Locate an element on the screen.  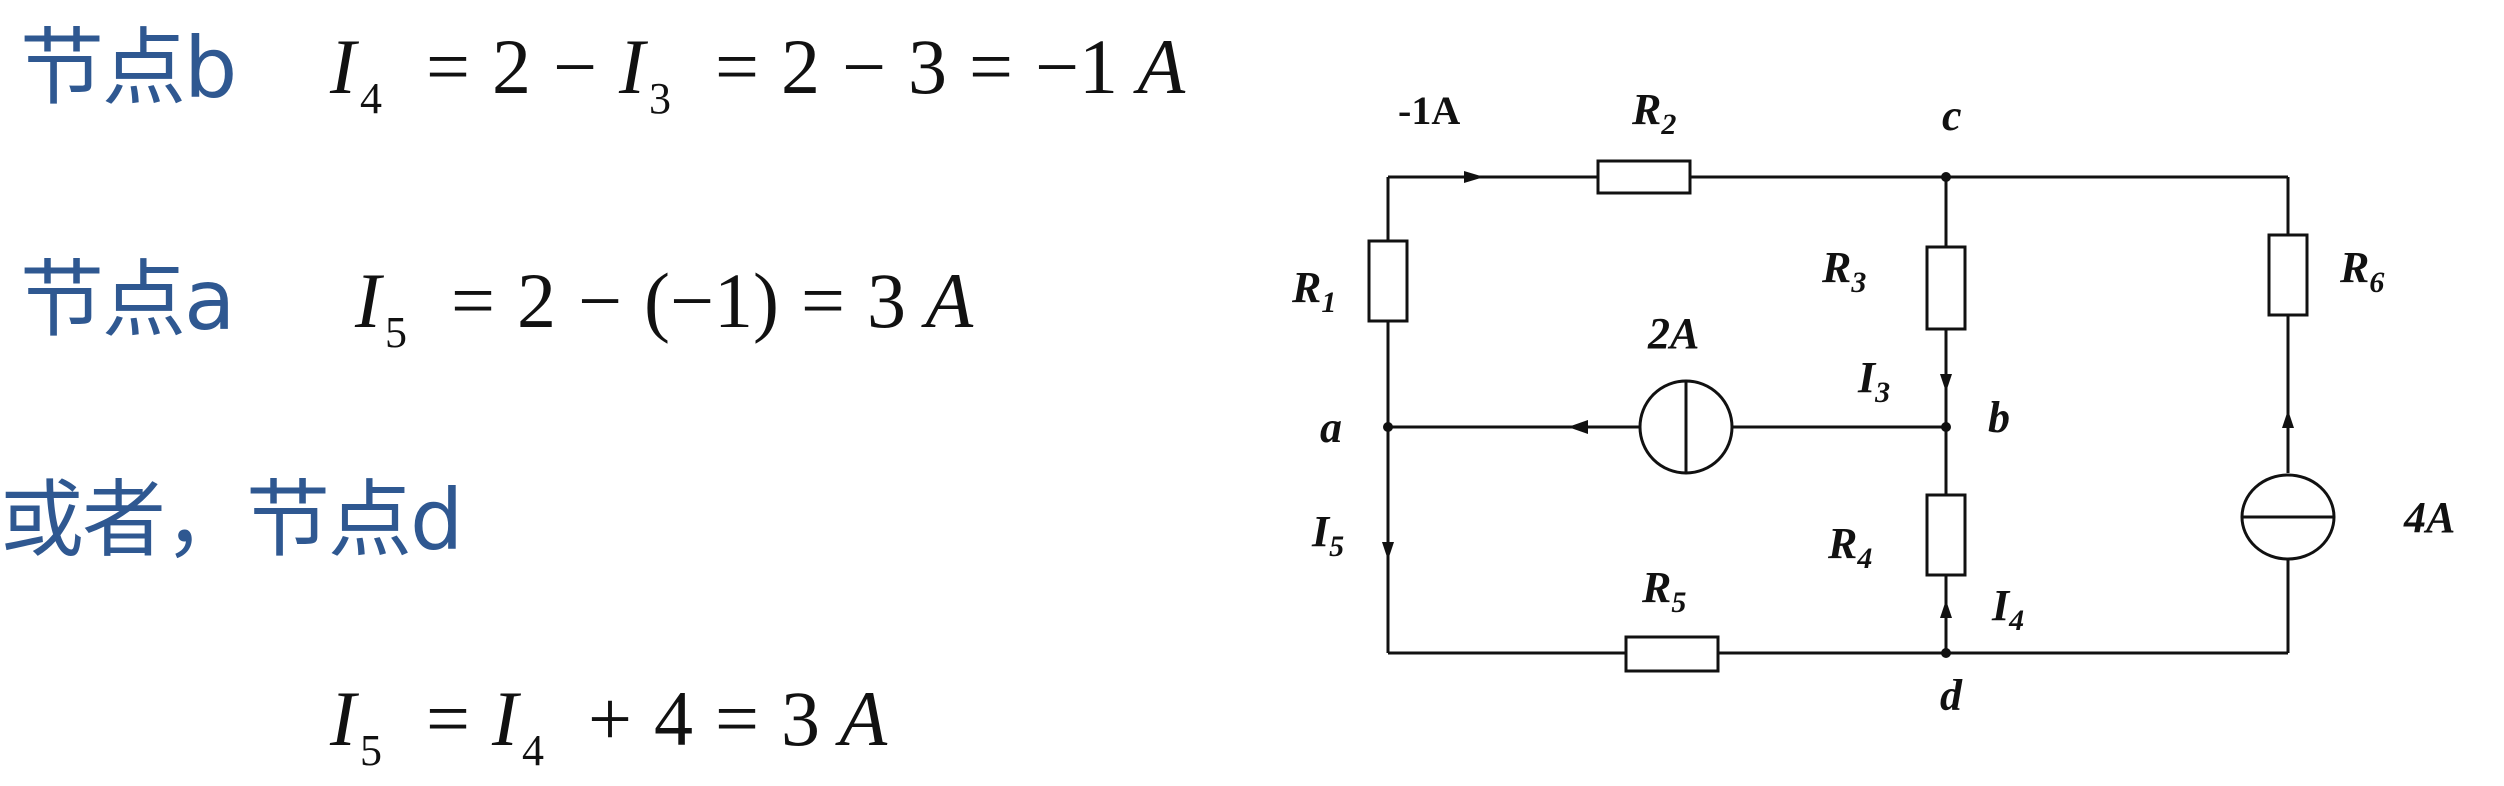
eq1-term-3: 3 is located at coordinates (927, 66).